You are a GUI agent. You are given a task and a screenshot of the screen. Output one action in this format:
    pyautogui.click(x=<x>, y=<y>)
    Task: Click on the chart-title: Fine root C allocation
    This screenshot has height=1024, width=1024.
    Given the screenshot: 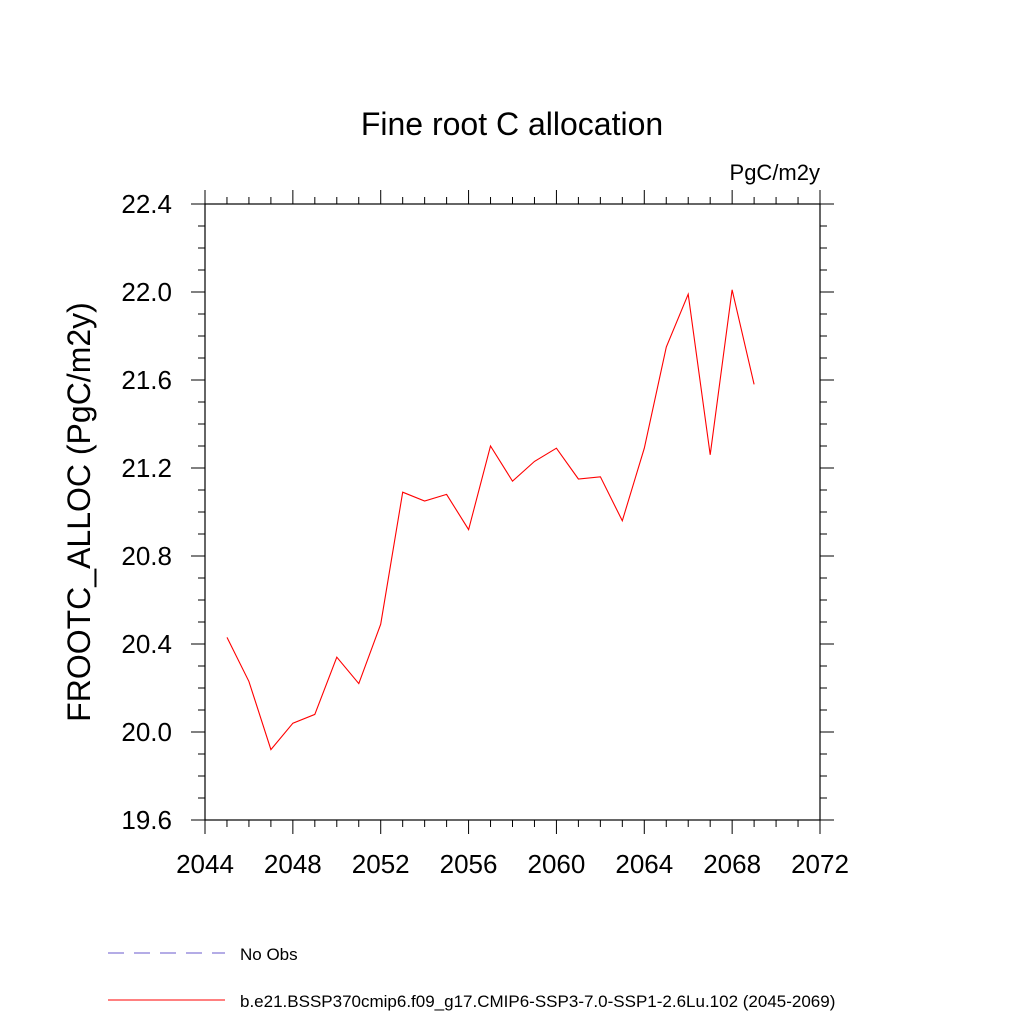 What is the action you would take?
    pyautogui.click(x=512, y=124)
    